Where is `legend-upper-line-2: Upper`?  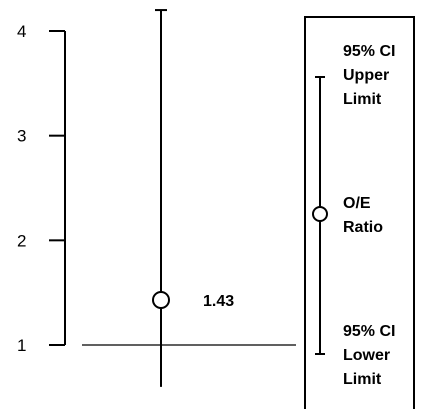
legend-upper-line-2: Upper is located at coordinates (366, 75).